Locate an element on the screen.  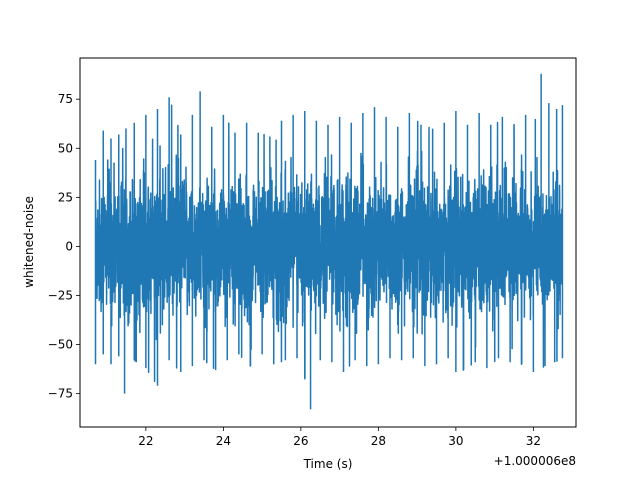
x-tick-label: 30 is located at coordinates (455, 441).